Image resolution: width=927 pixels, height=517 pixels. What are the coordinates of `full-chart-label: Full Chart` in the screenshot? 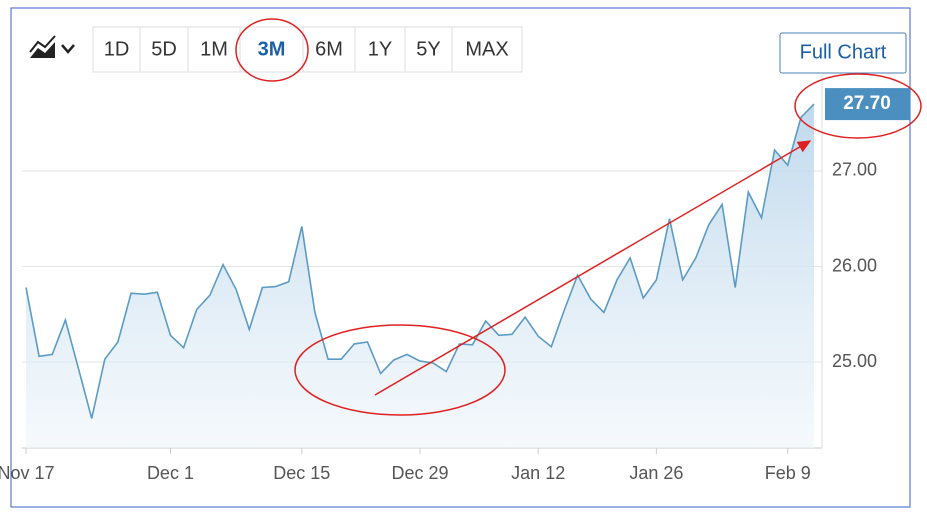 It's located at (843, 52).